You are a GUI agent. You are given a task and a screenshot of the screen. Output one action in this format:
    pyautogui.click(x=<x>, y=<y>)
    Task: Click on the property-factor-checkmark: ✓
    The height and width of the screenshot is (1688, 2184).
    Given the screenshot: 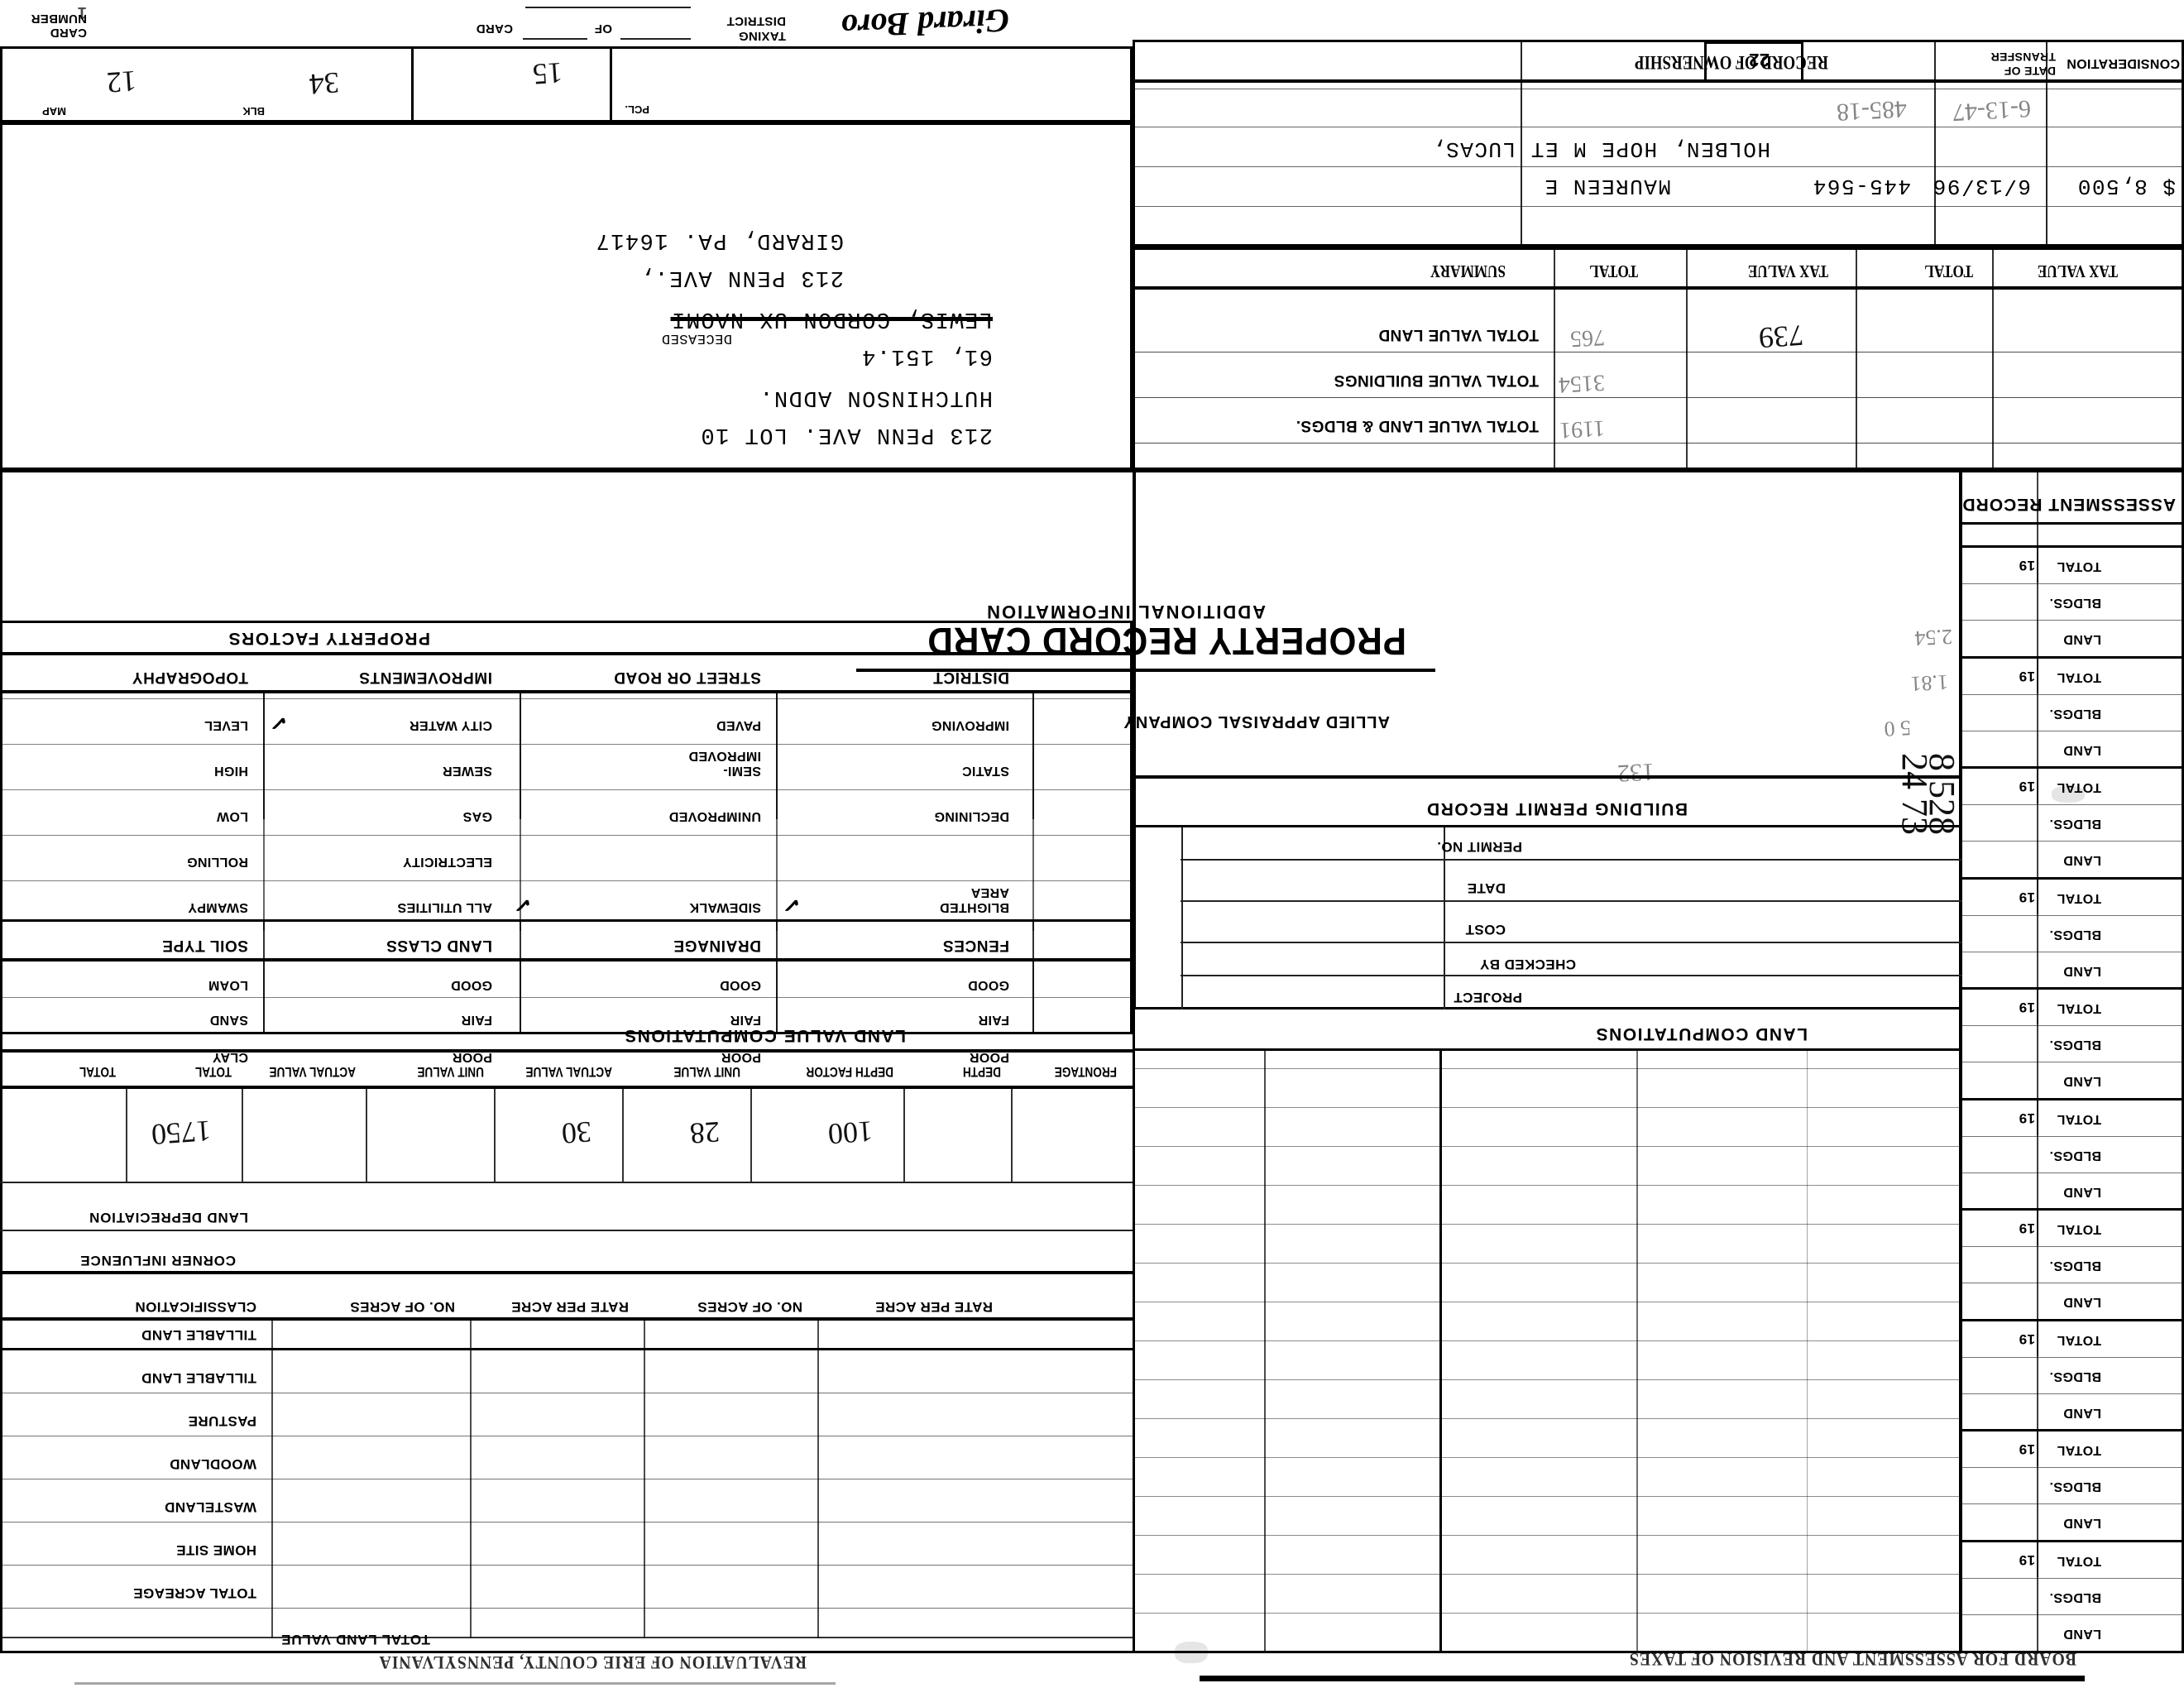 What is the action you would take?
    pyautogui.click(x=279, y=723)
    